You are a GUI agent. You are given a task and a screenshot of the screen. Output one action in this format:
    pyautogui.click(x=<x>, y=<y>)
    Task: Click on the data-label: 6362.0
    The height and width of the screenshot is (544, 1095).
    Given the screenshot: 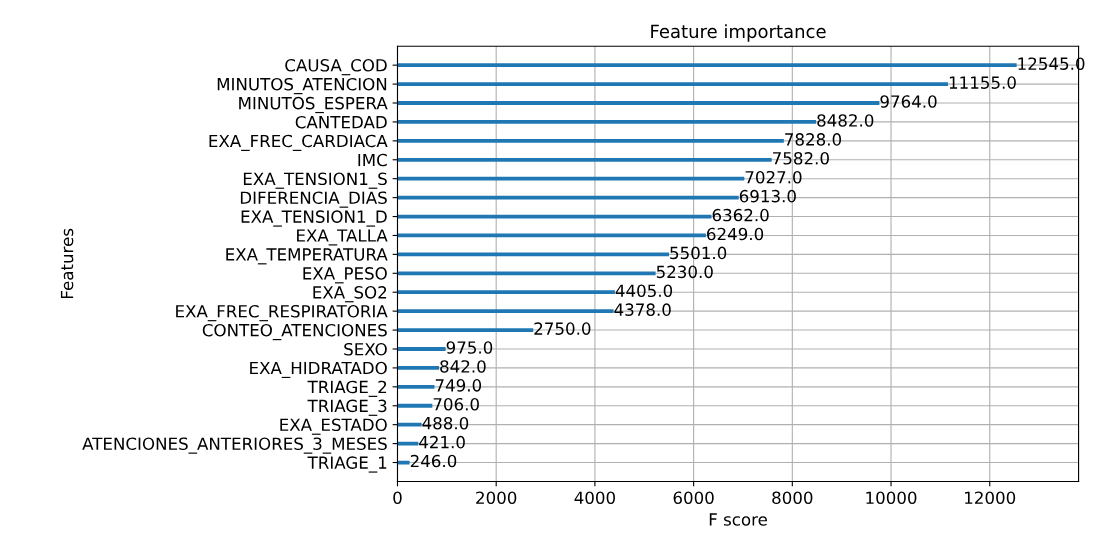 What is the action you would take?
    pyautogui.click(x=740, y=215)
    